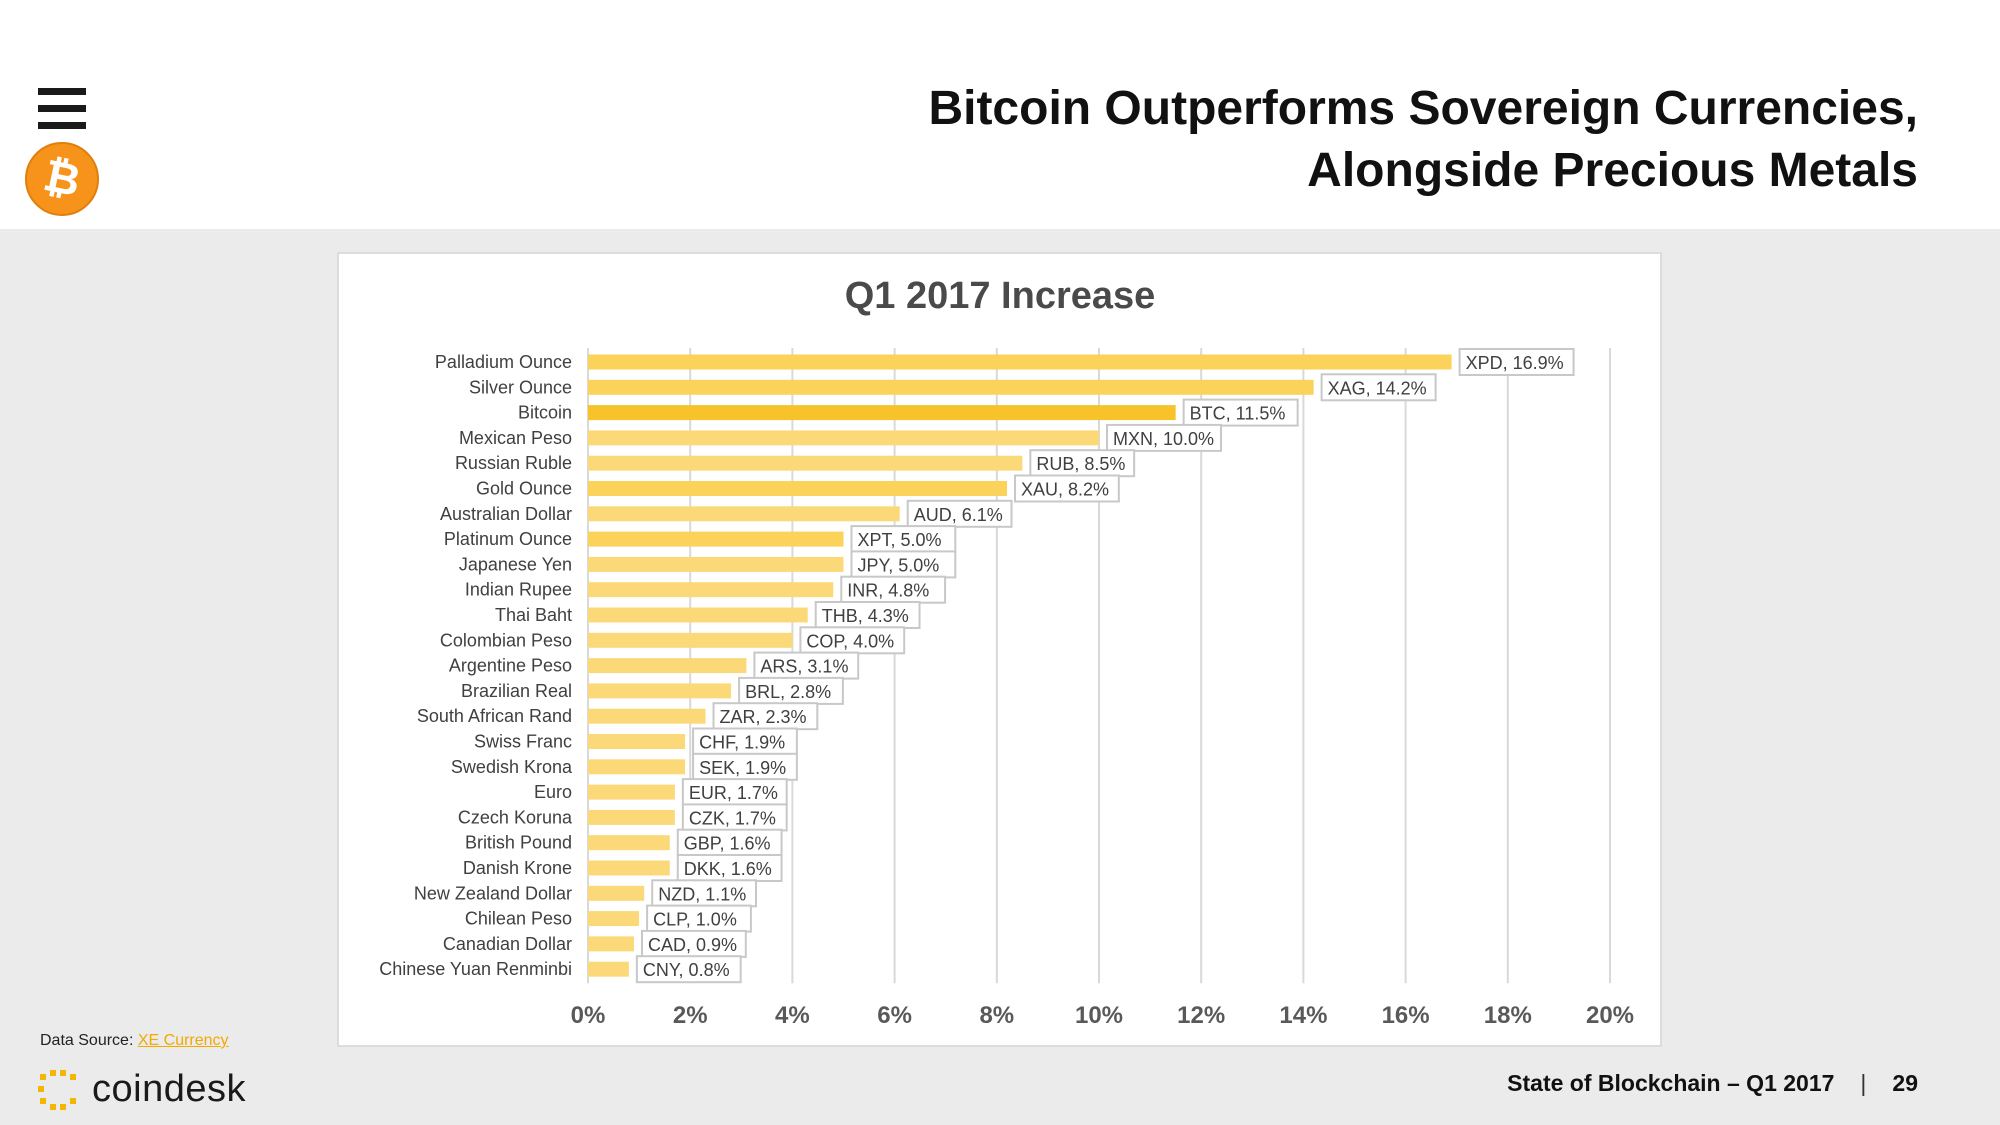  I want to click on brand: coindesk, so click(142, 1089).